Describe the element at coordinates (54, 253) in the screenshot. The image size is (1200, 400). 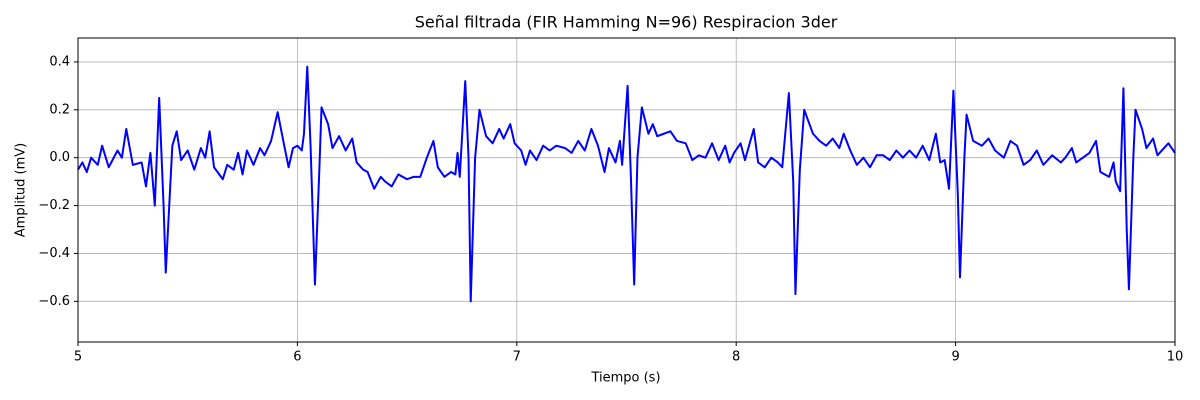
I see `y-tick-label: −0.4` at that location.